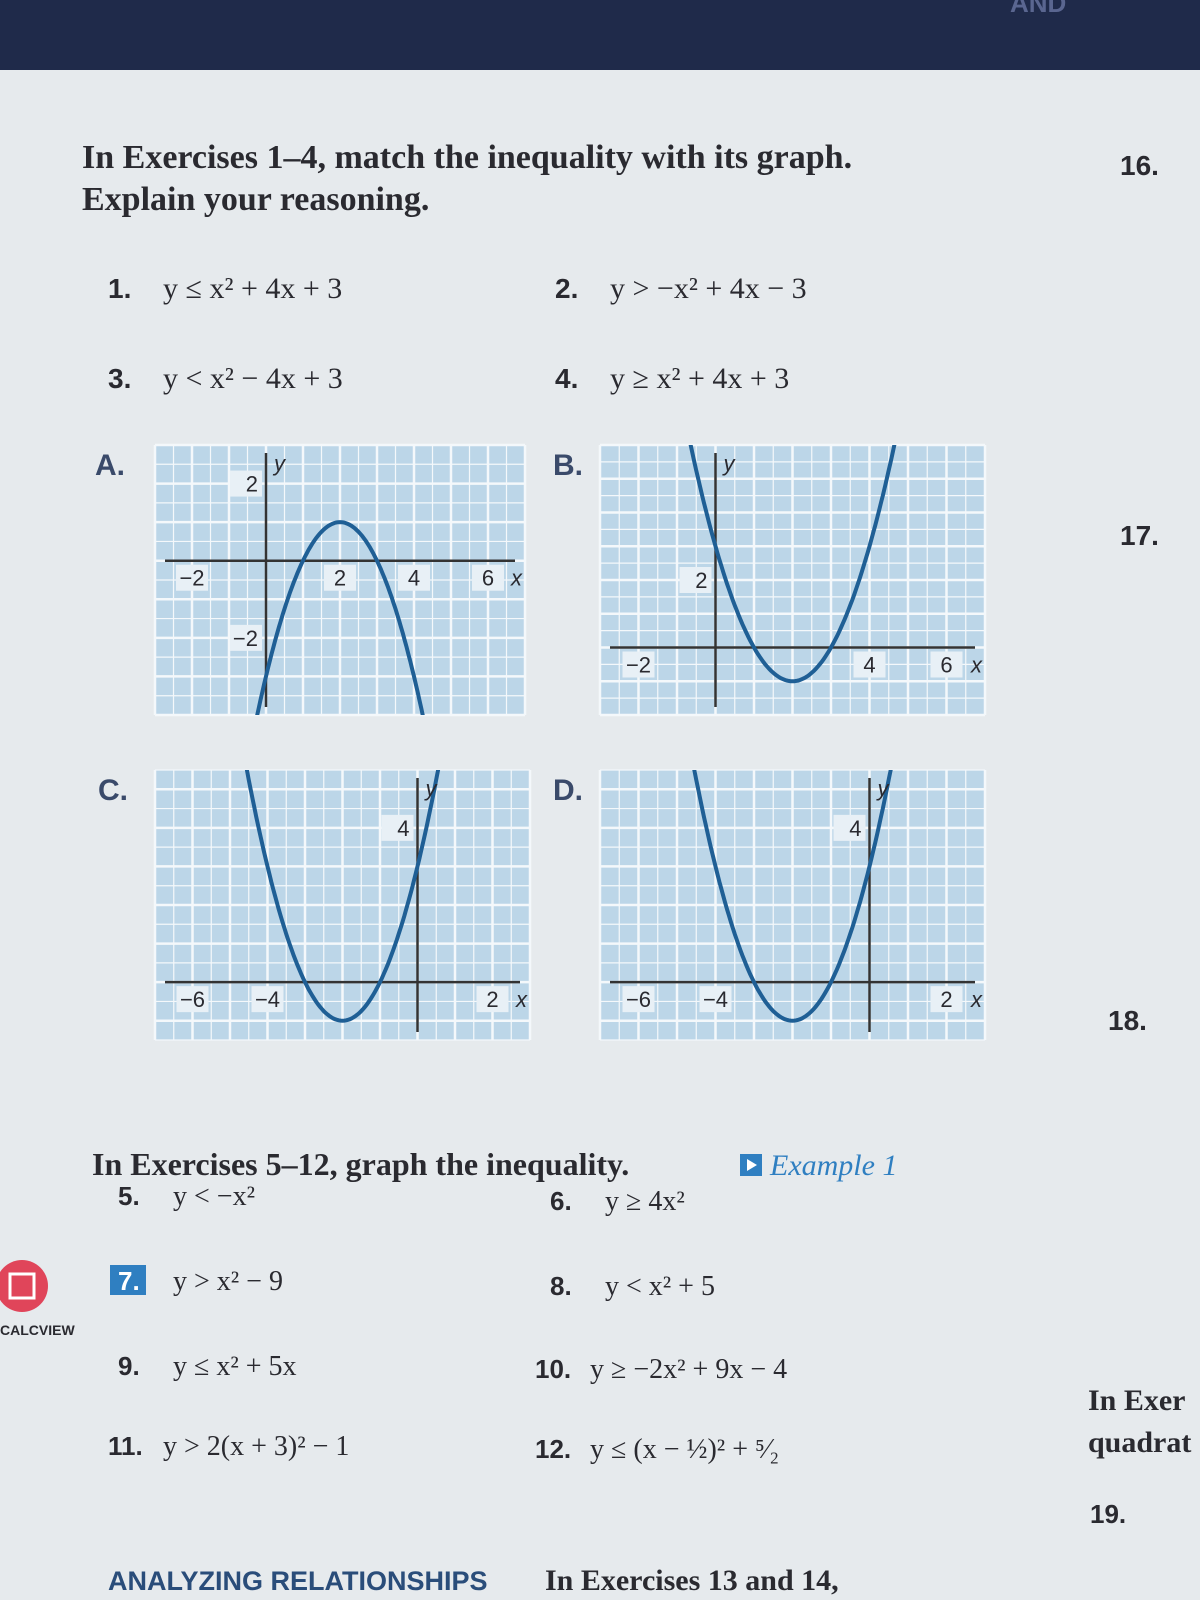  What do you see at coordinates (645, 1201) in the screenshot?
I see `item-text: y ≥ 4x²` at bounding box center [645, 1201].